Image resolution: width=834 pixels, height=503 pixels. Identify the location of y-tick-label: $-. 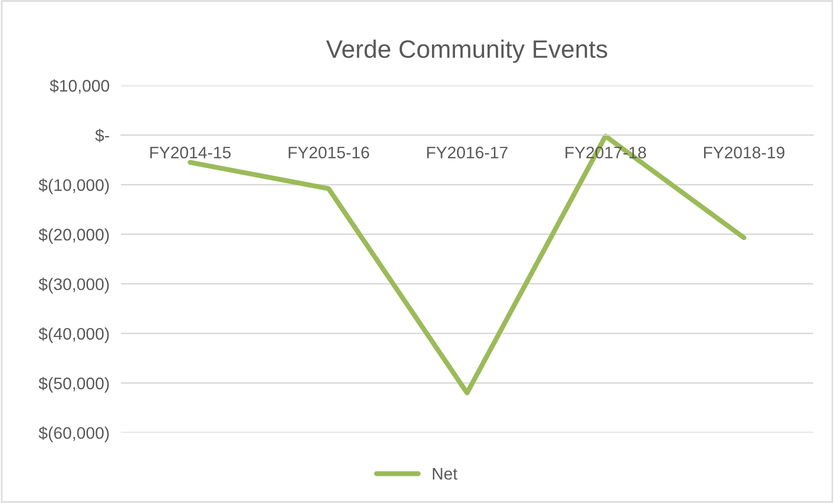
(102, 135).